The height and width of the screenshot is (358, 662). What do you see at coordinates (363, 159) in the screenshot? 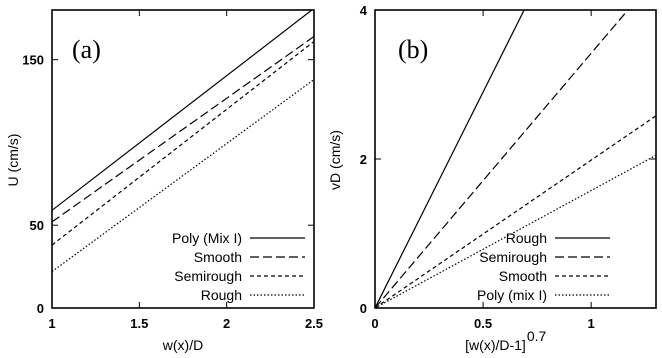
I see `y-tick-label: 2` at bounding box center [363, 159].